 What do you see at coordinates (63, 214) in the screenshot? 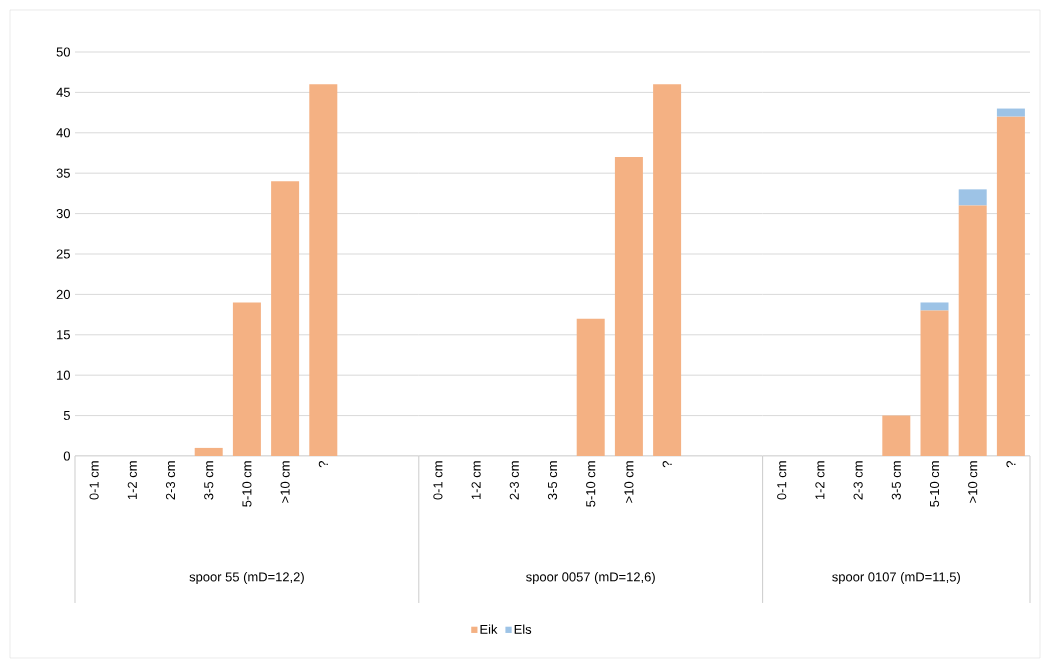
I see `y-tick-label: 30` at bounding box center [63, 214].